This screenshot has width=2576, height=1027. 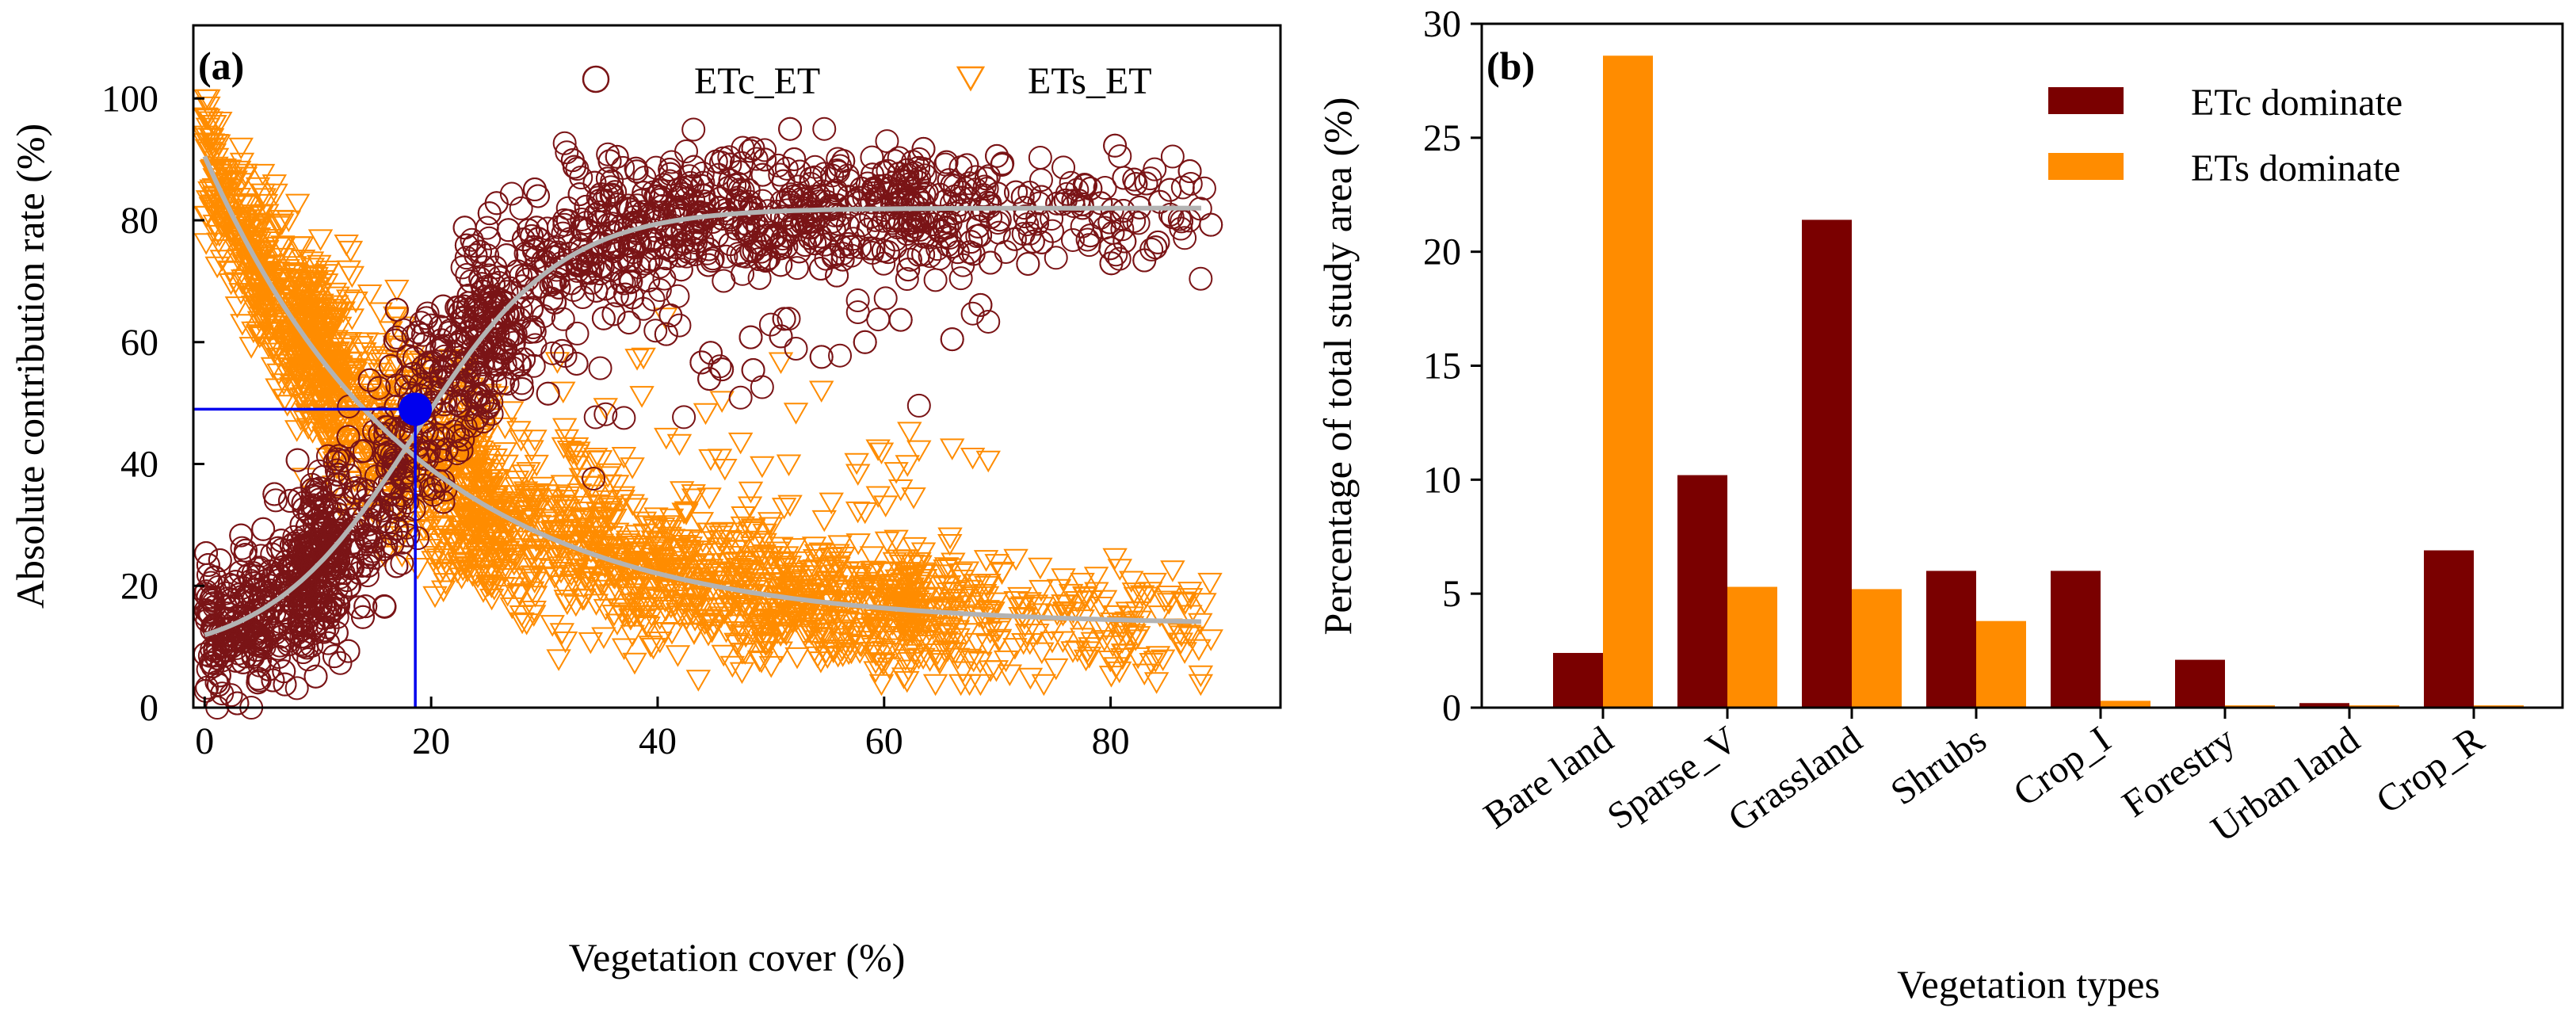 I want to click on panel-b-x-axis-label: Vegetation types, so click(x=2028, y=984).